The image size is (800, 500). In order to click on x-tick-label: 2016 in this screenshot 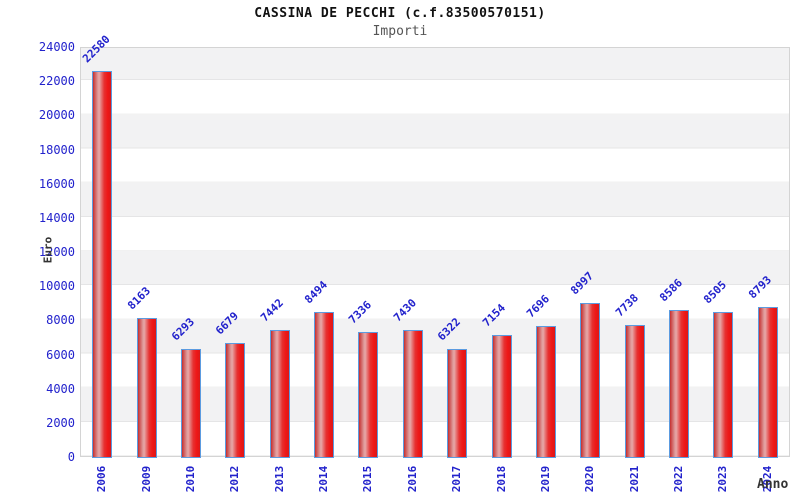, I will do `click(412, 479)`.